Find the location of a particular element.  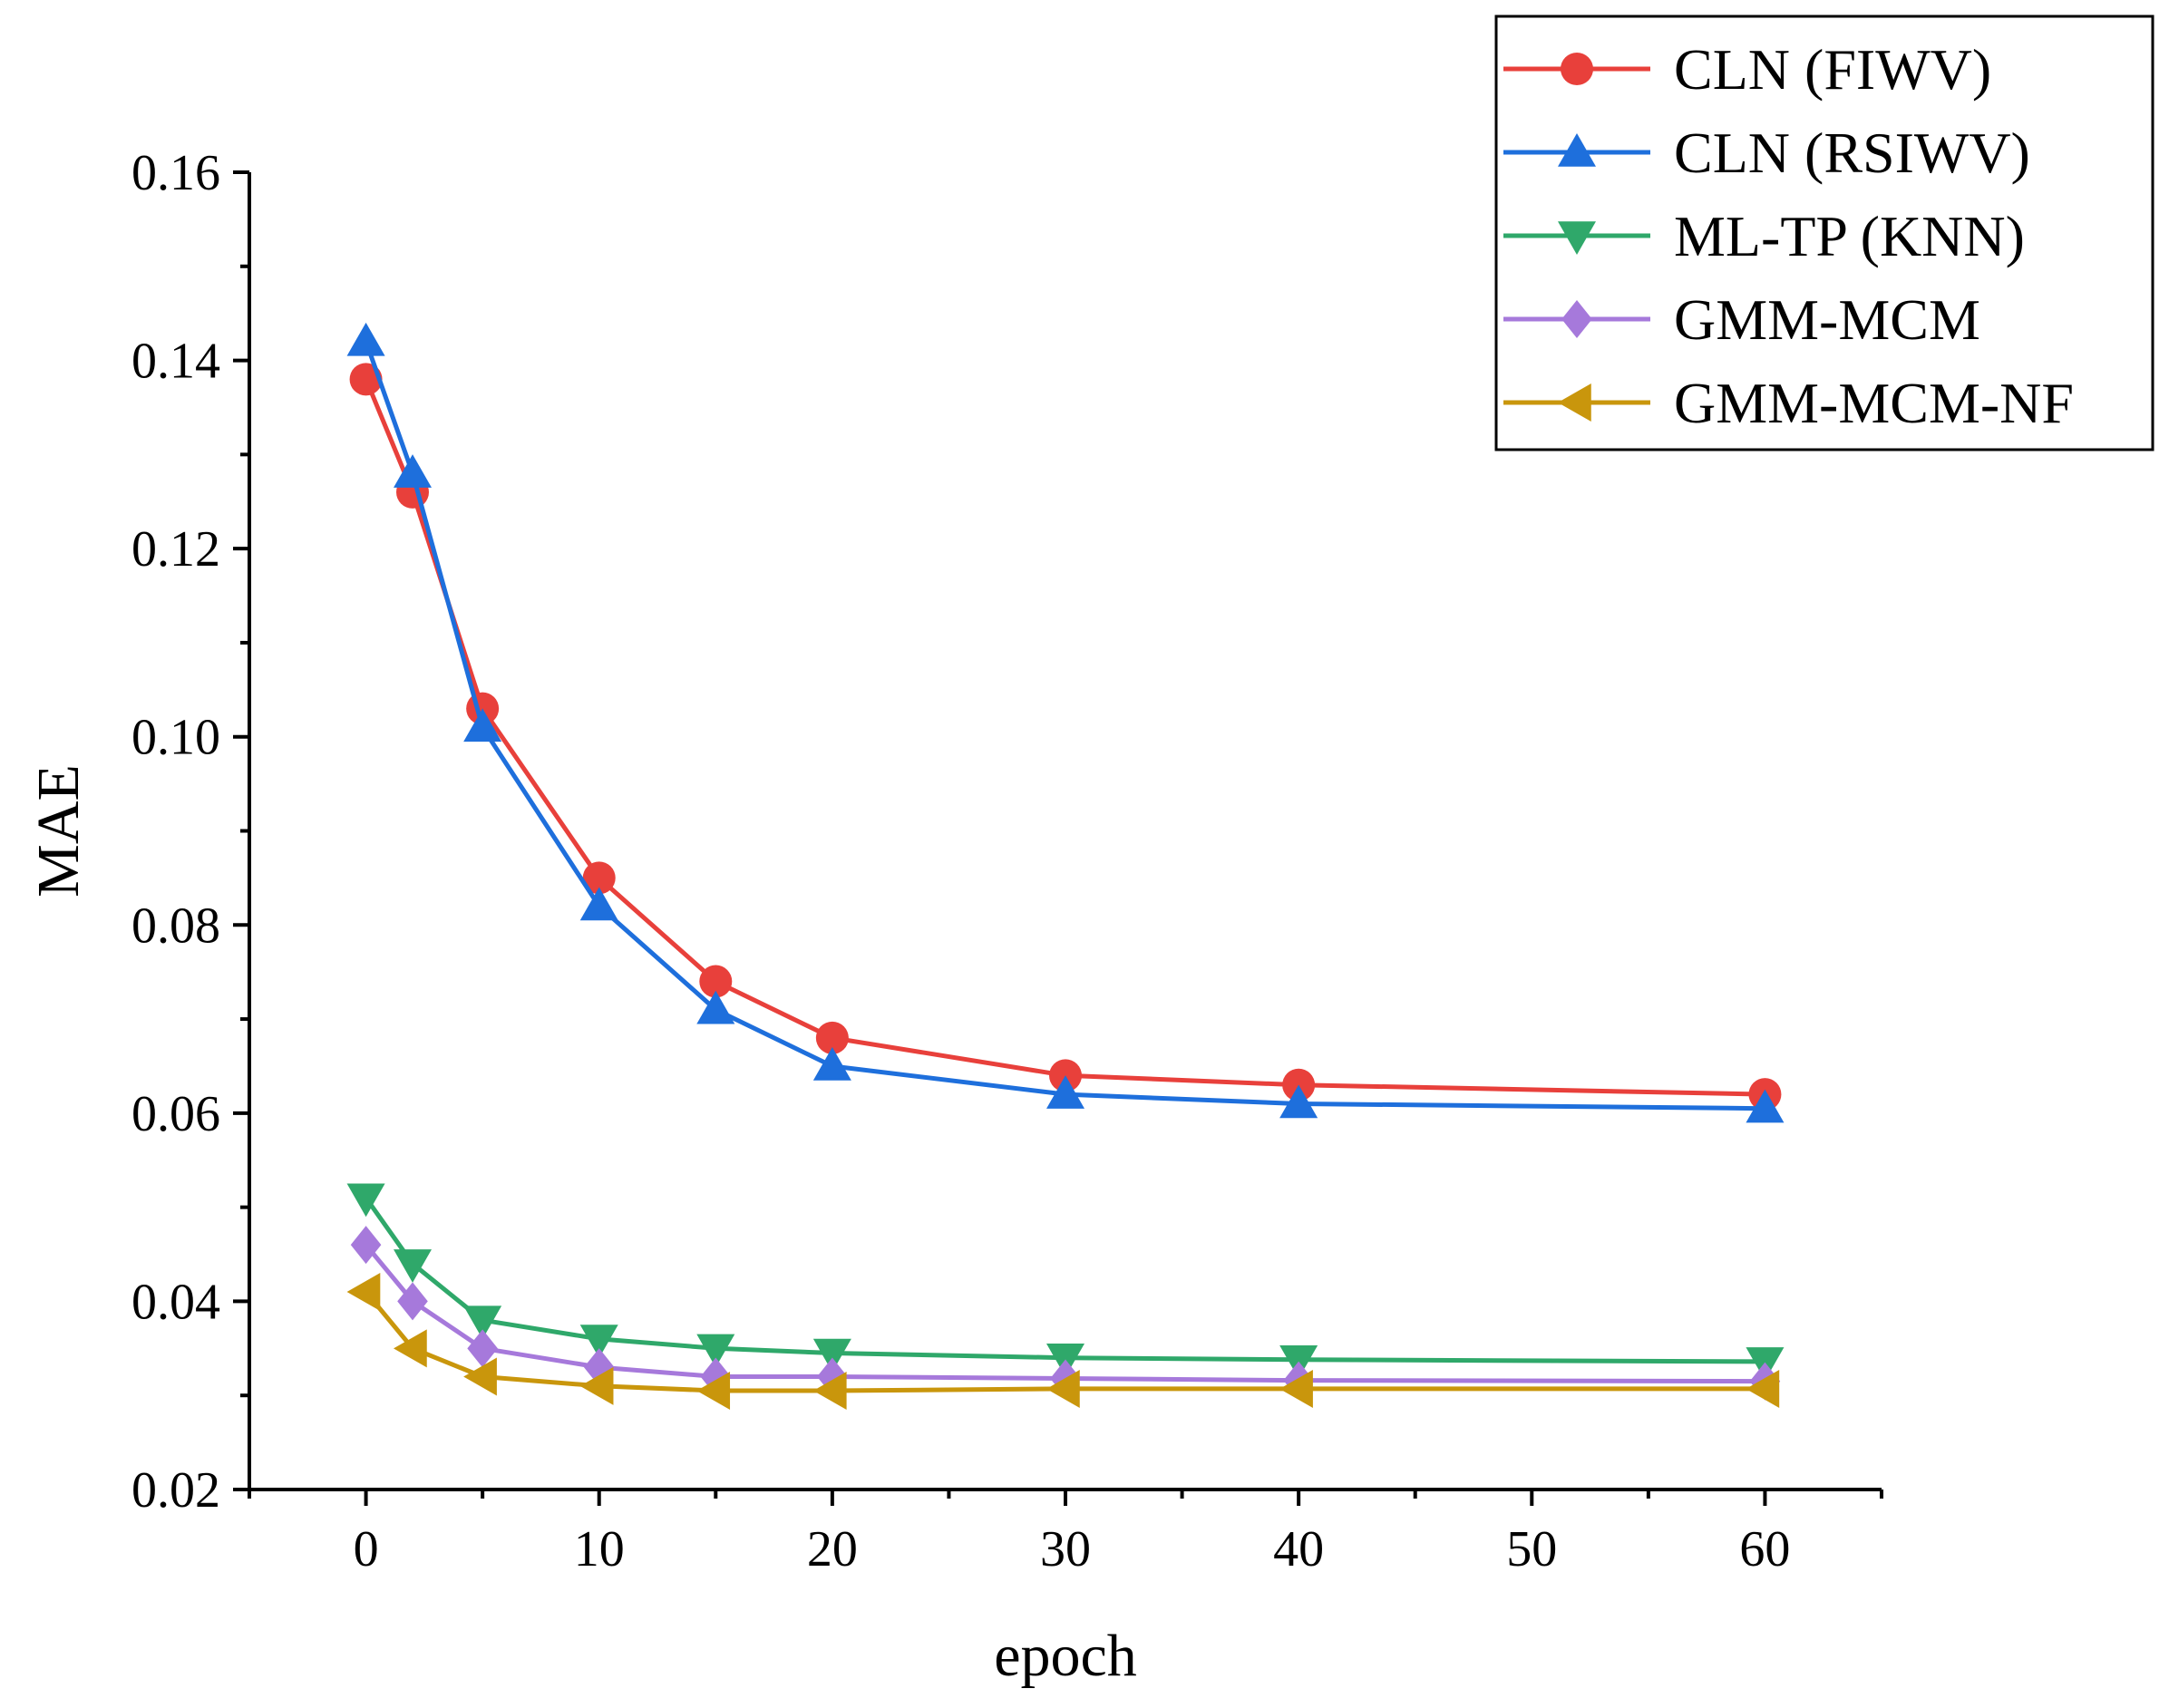

series-line is located at coordinates (1065, 1280).